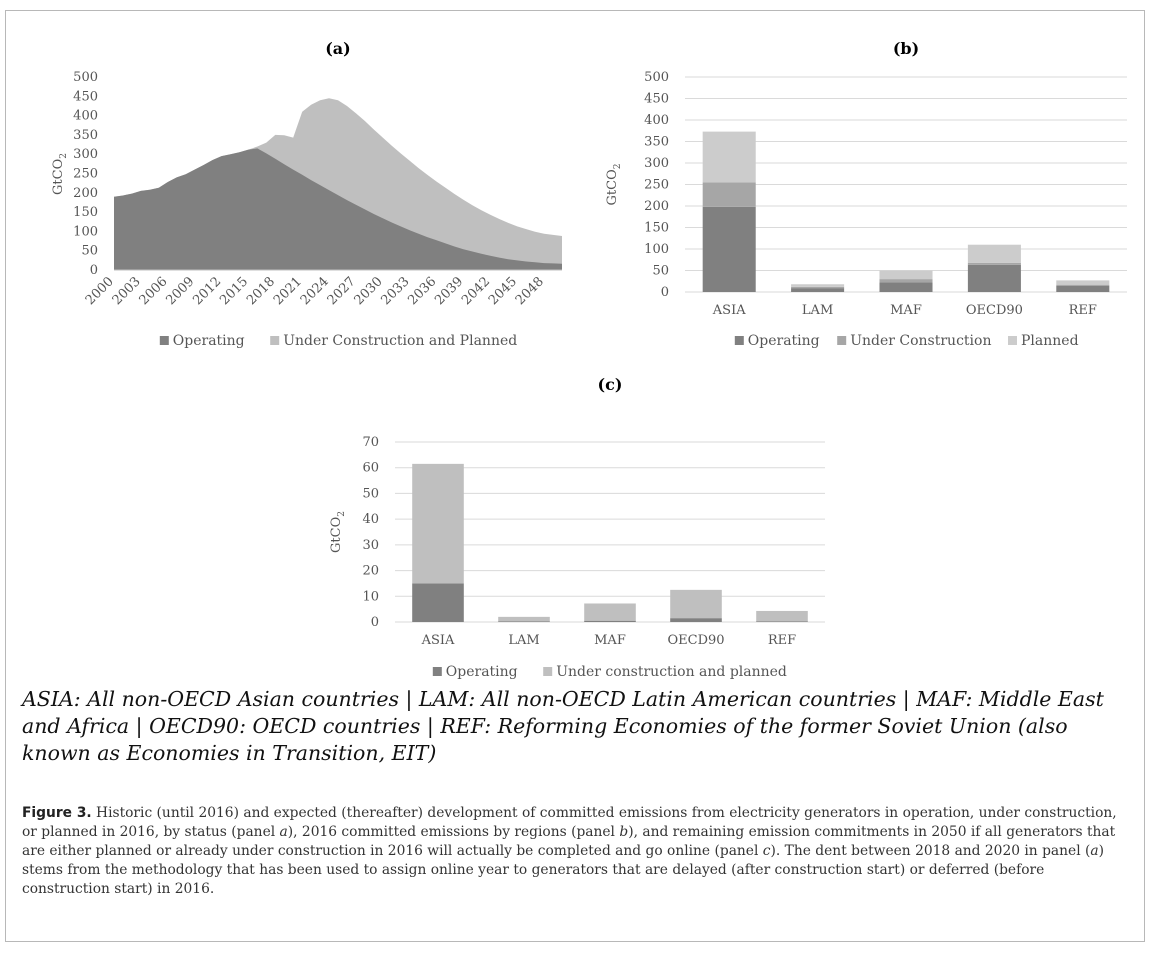  What do you see at coordinates (100, 291) in the screenshot?
I see `x-tick-label: 2000` at bounding box center [100, 291].